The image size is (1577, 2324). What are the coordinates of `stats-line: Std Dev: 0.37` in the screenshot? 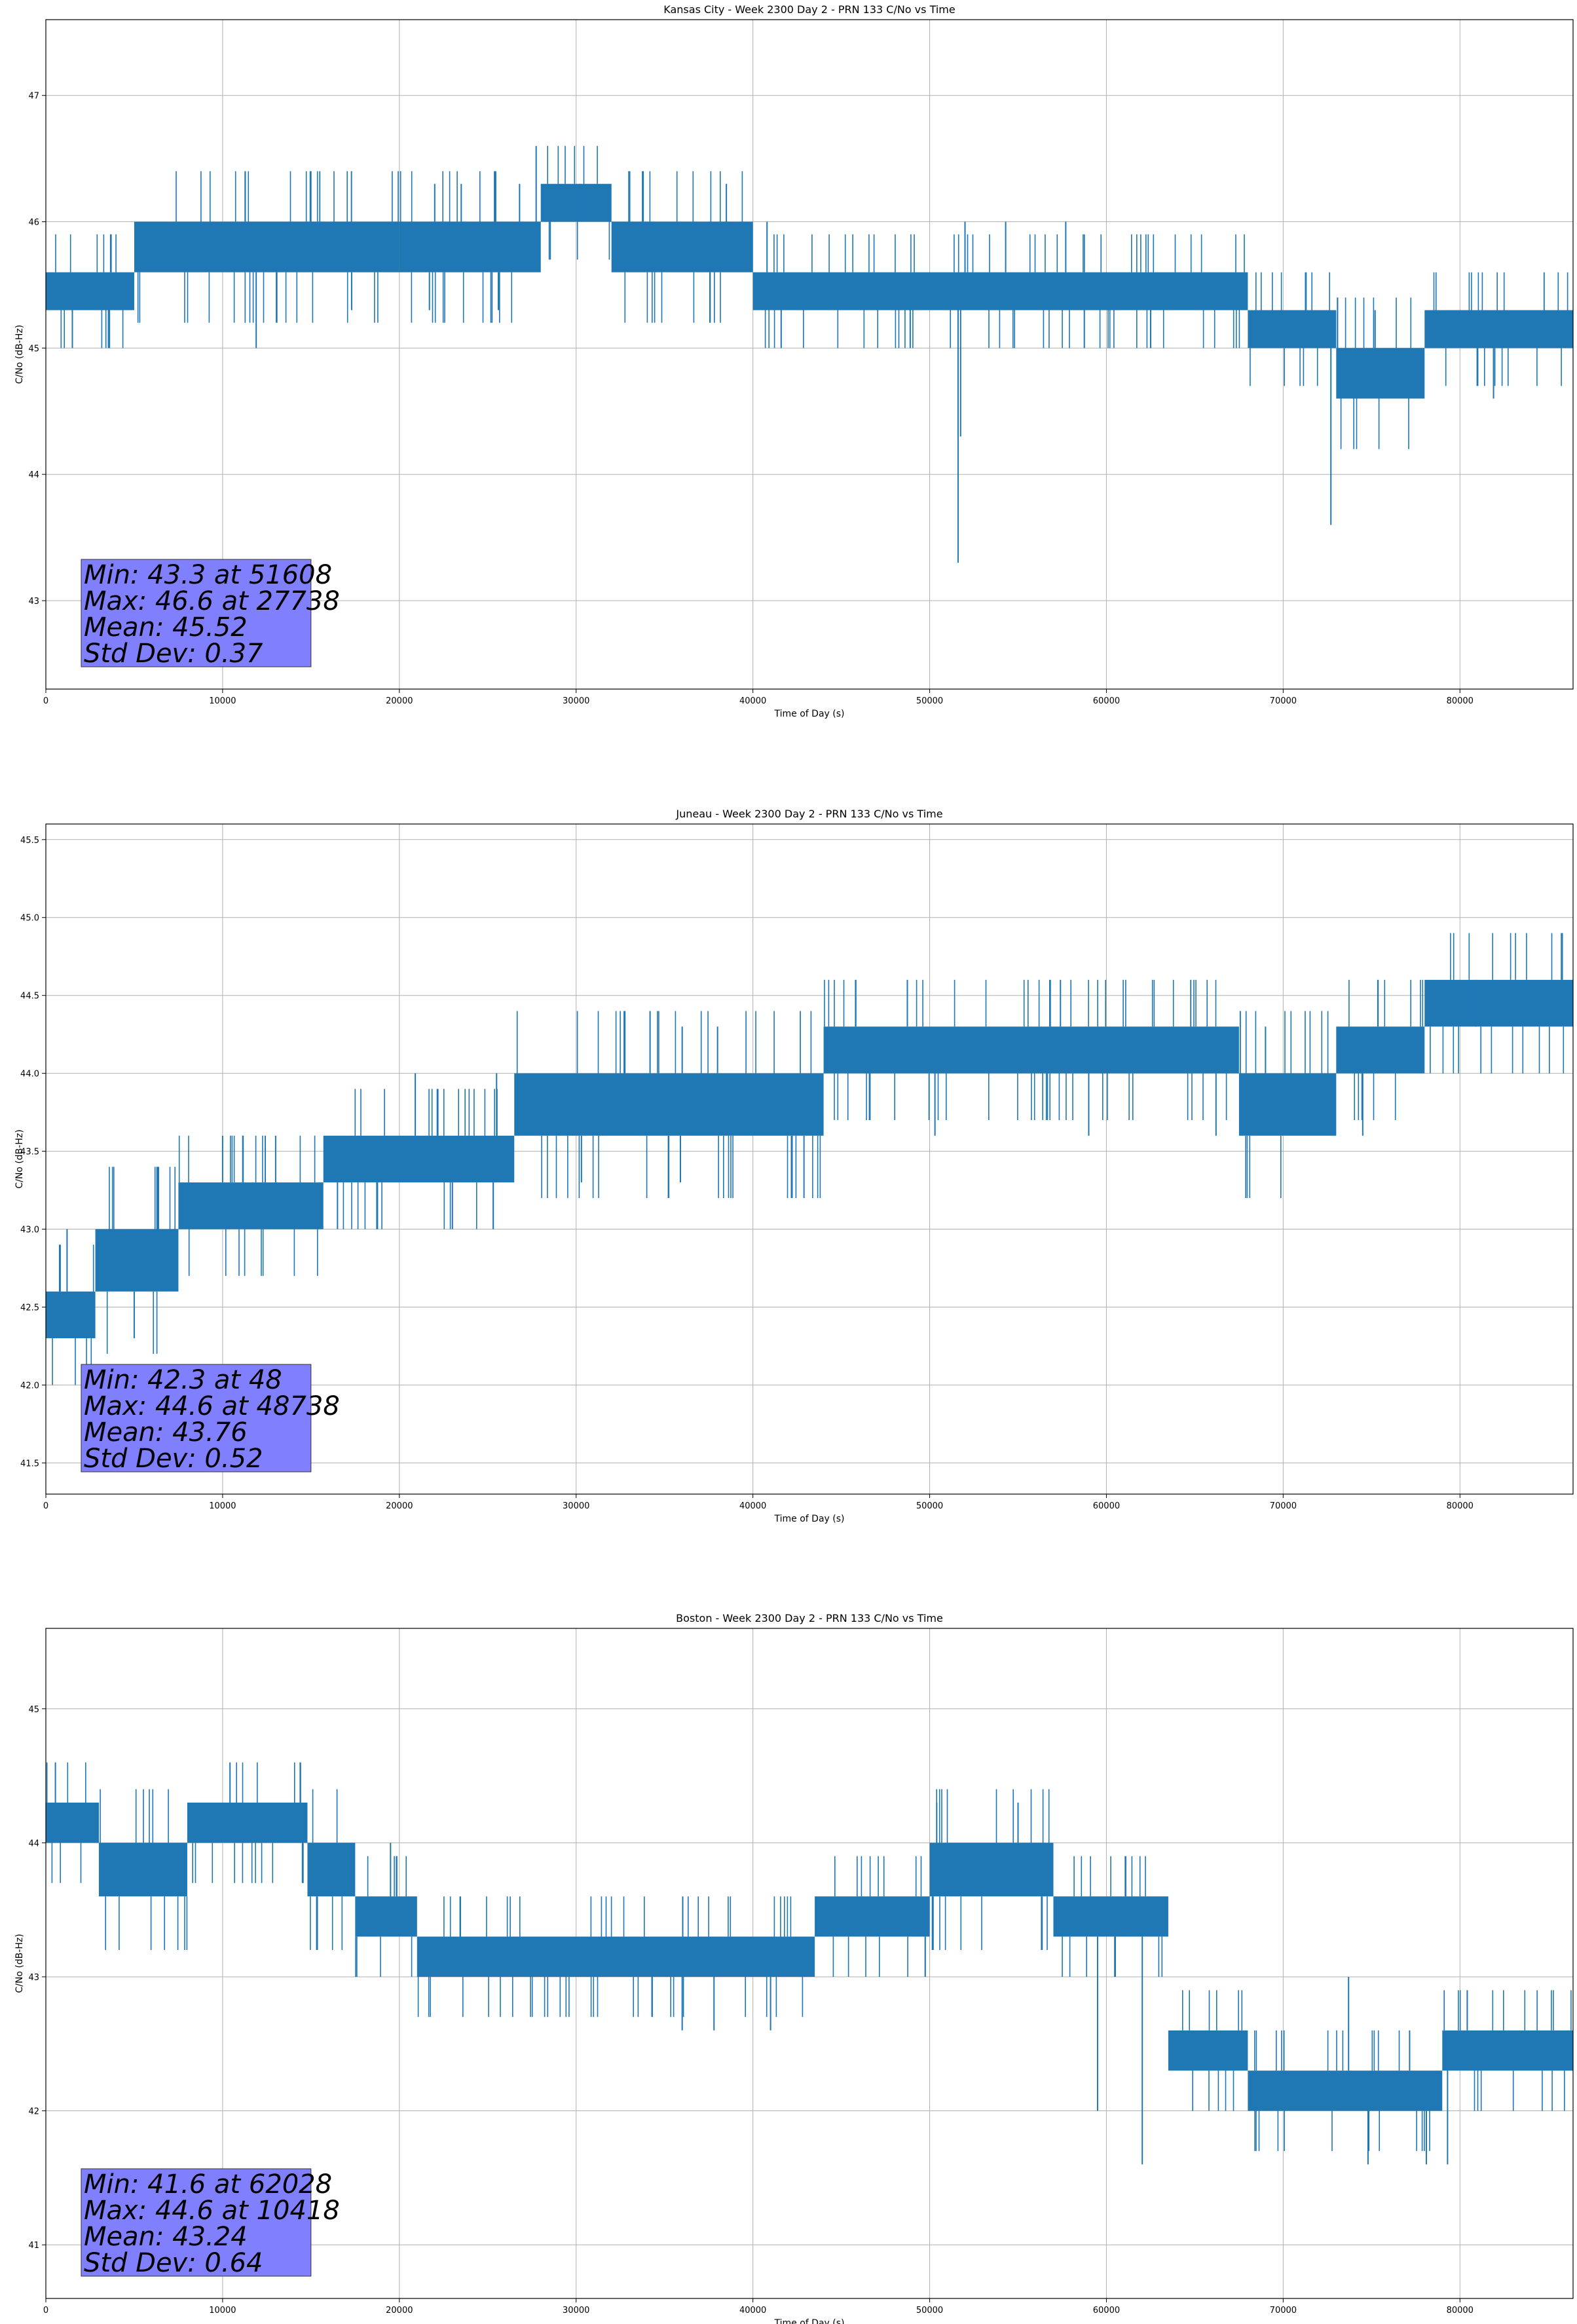 It's located at (173, 654).